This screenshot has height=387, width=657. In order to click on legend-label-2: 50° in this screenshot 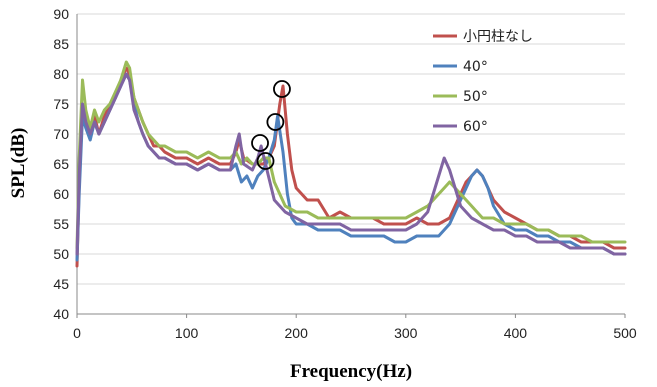, I will do `click(475, 97)`.